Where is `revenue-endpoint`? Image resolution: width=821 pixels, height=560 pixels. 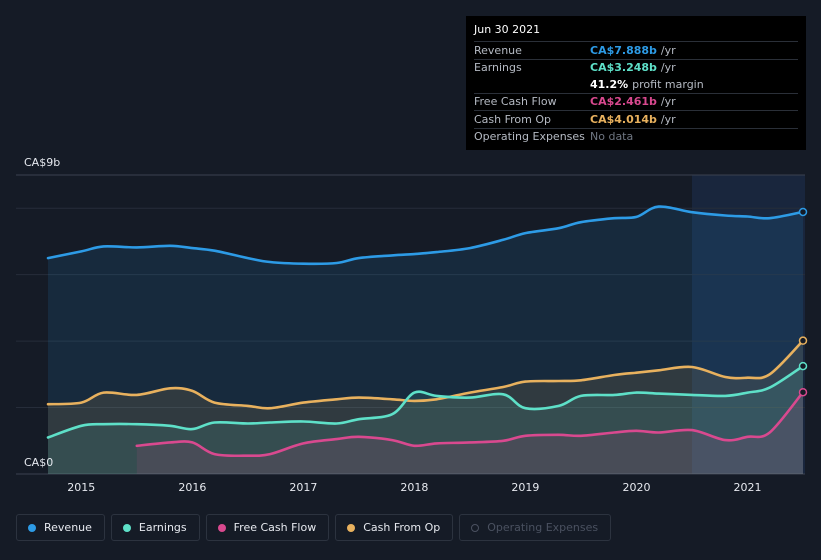 revenue-endpoint is located at coordinates (803, 212).